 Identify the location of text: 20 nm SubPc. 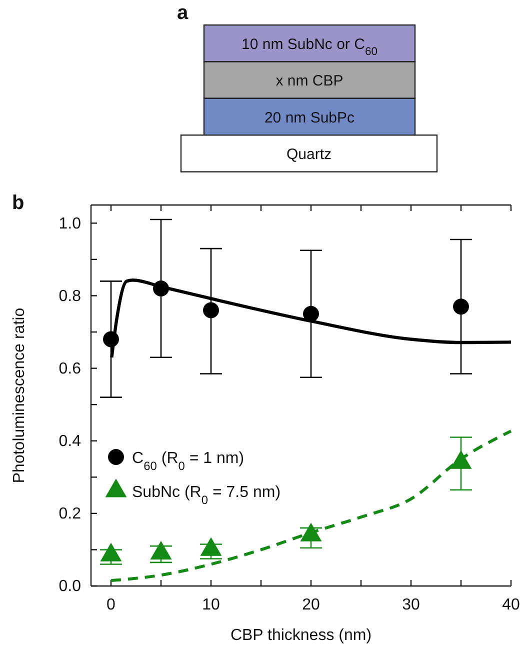
(310, 117).